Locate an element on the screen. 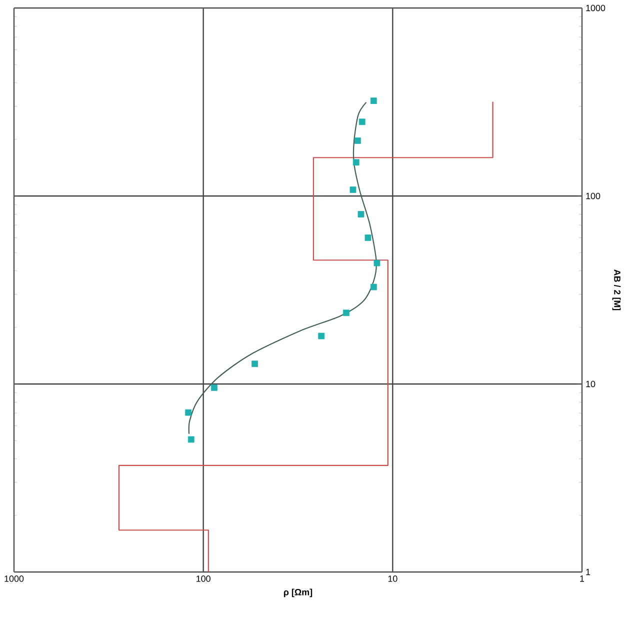 Image resolution: width=632 pixels, height=634 pixels. y-tick-label: 10 is located at coordinates (591, 384).